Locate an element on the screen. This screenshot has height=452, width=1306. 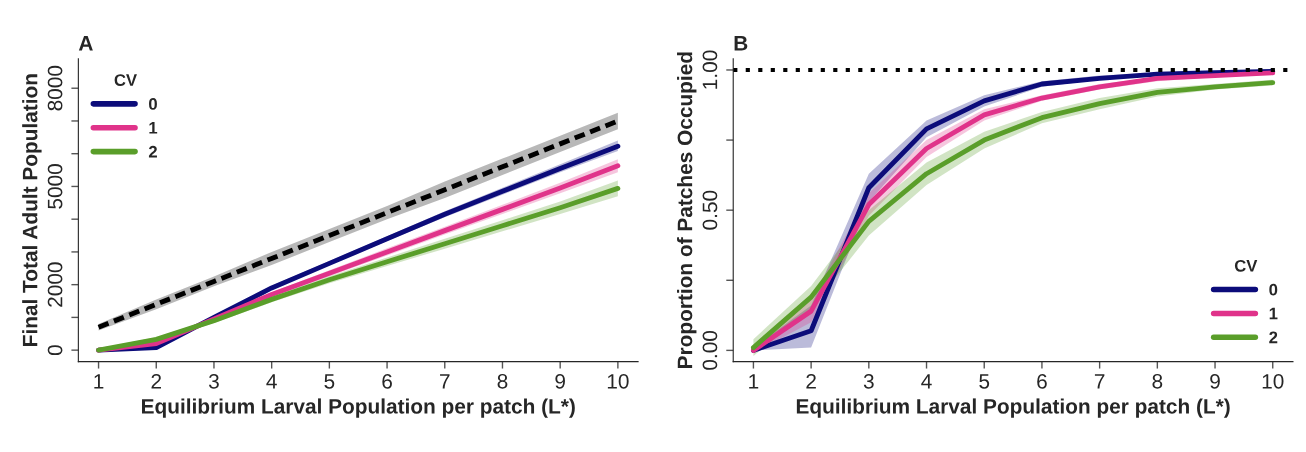
y-tick-label: 1.00 is located at coordinates (710, 69).